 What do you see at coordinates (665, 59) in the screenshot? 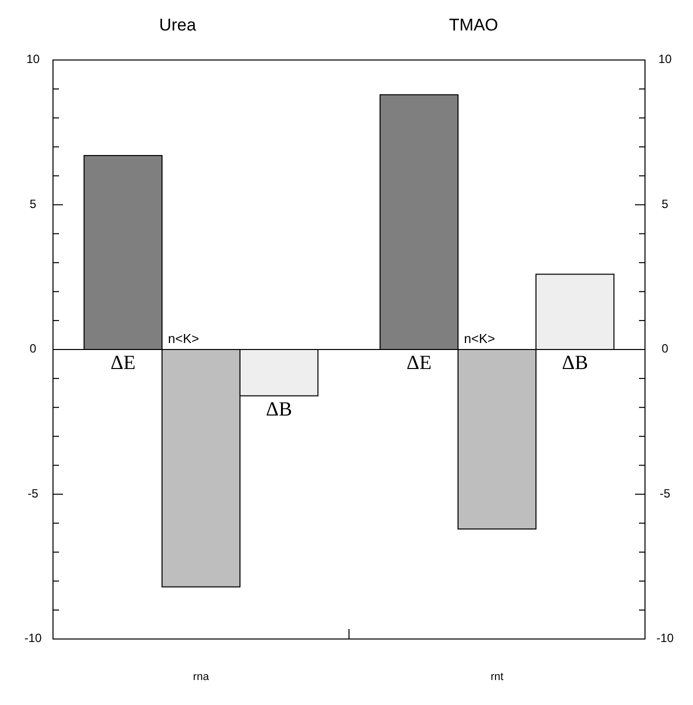
I see `y2-tick-label: 10` at bounding box center [665, 59].